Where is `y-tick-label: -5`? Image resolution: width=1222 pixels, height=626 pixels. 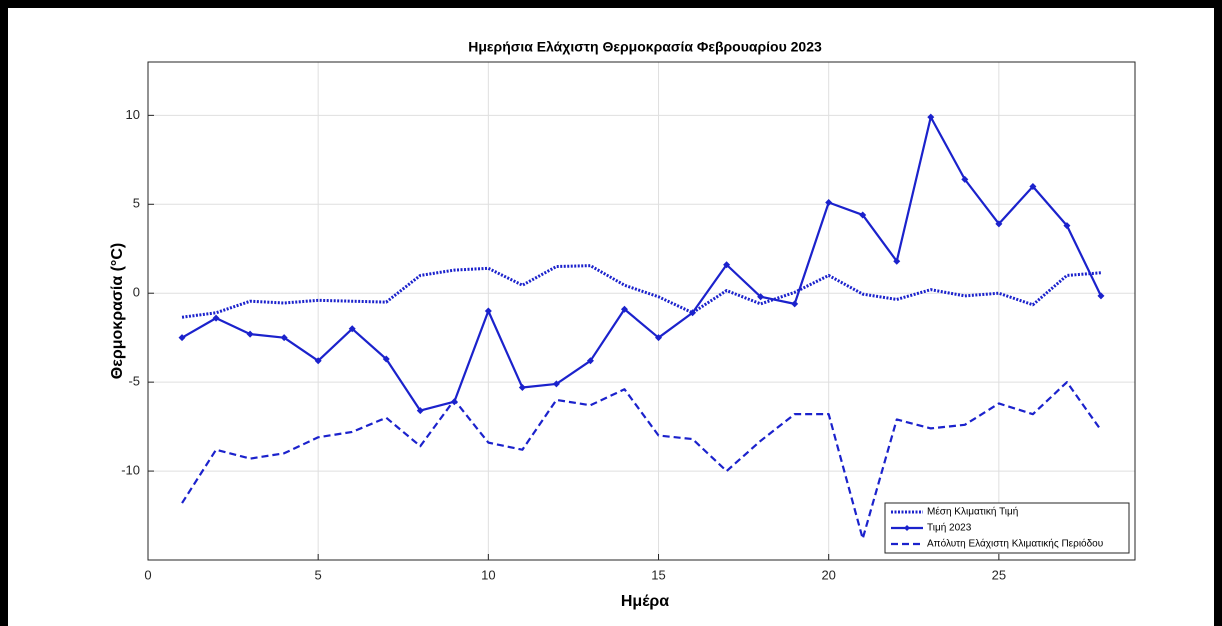 y-tick-label: -5 is located at coordinates (134, 381).